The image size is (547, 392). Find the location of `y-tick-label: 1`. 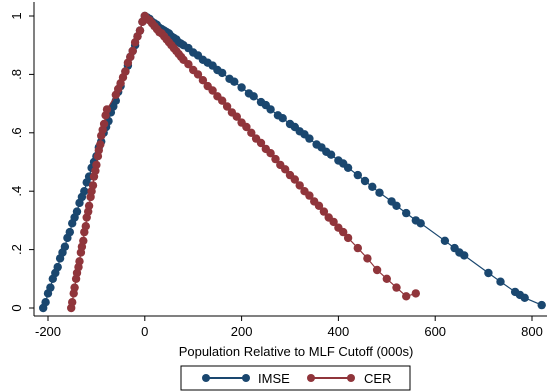

y-tick-label: 1 is located at coordinates (16, 15).